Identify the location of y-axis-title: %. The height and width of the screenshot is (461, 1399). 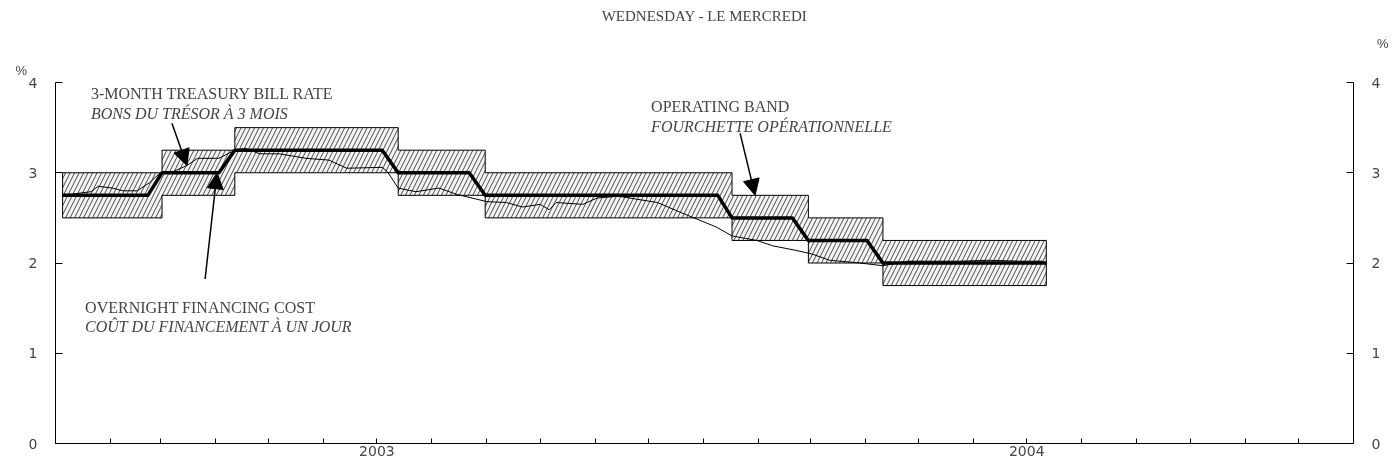
(21, 70).